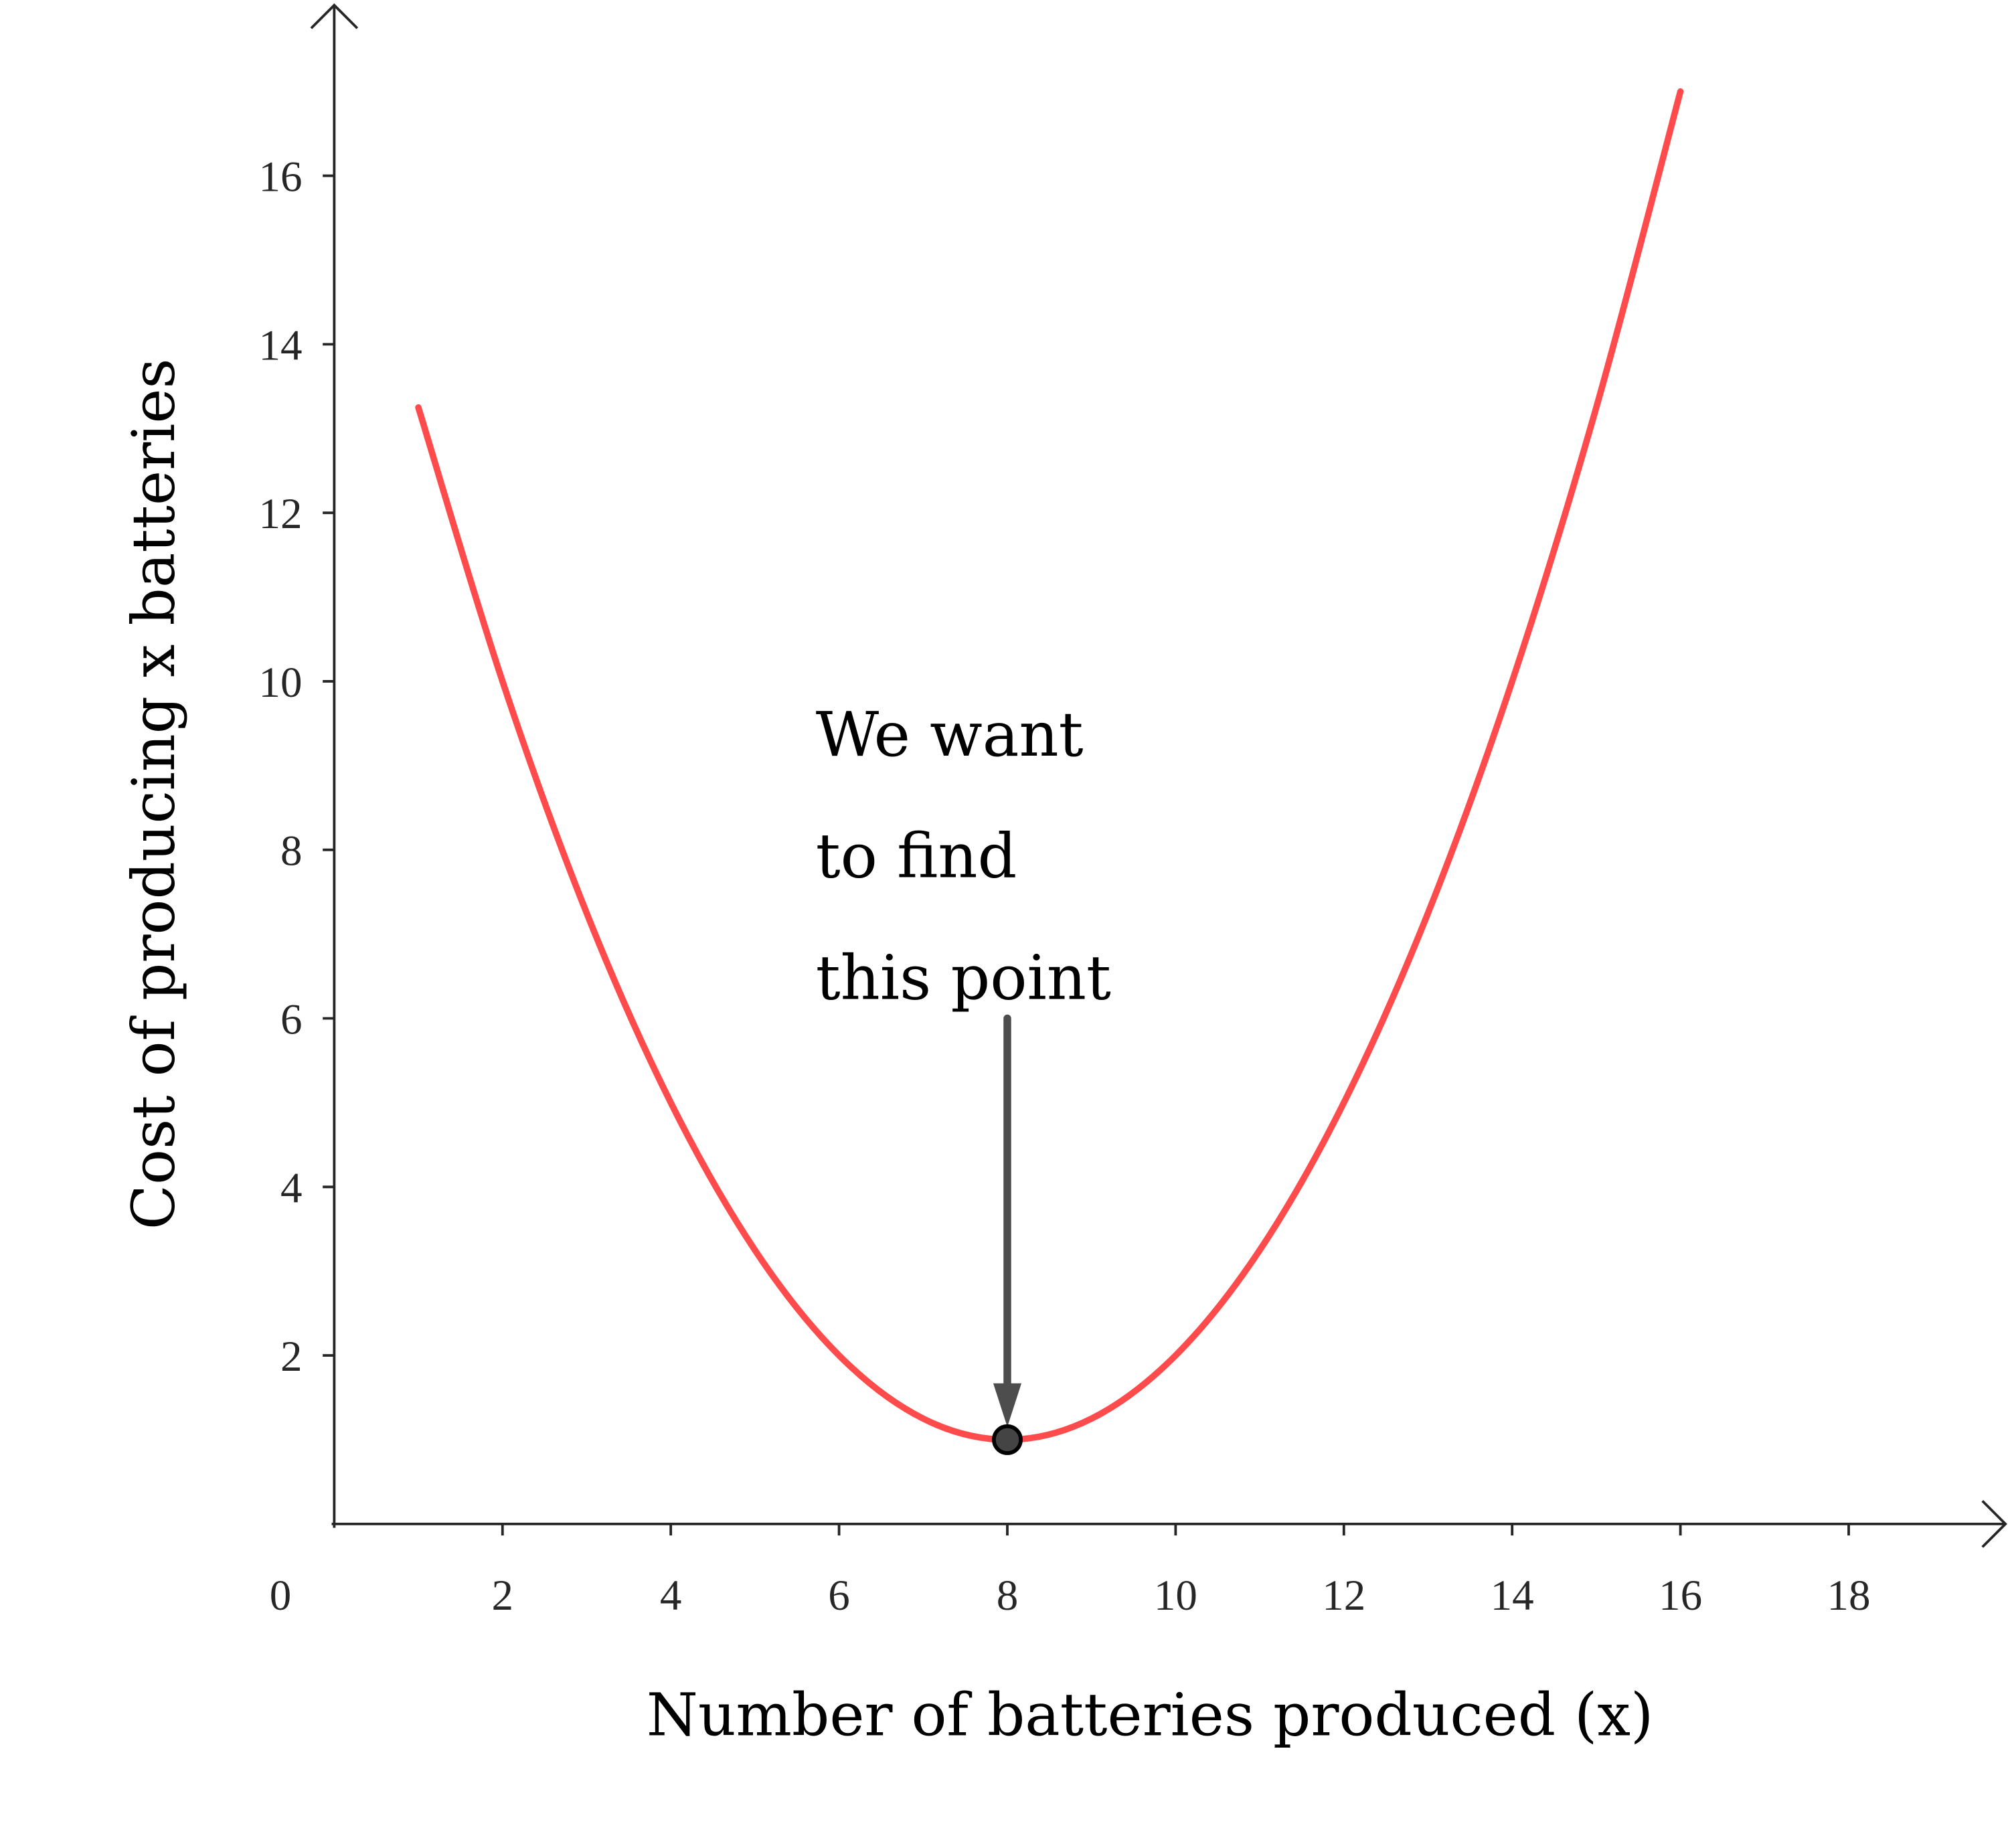 The image size is (2008, 1848). Describe the element at coordinates (1994, 1524) in the screenshot. I see `x-axis-arrowhead` at that location.